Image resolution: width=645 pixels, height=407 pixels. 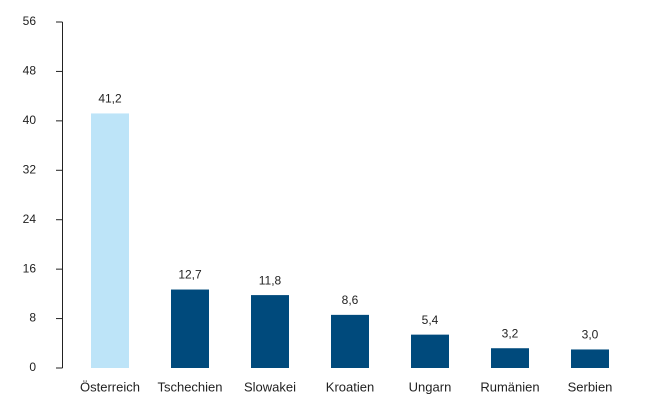 What do you see at coordinates (350, 300) in the screenshot?
I see `value-label: 8,6` at bounding box center [350, 300].